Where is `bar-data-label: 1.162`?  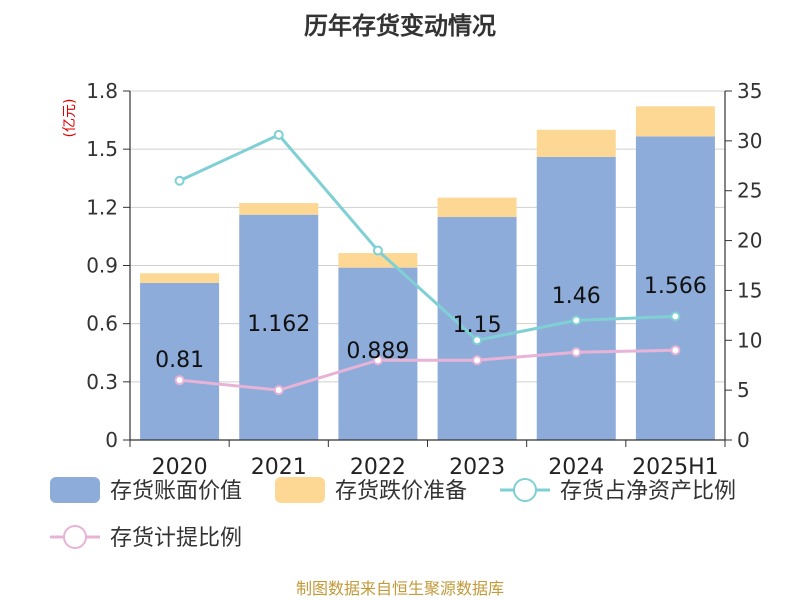
bar-data-label: 1.162 is located at coordinates (278, 324).